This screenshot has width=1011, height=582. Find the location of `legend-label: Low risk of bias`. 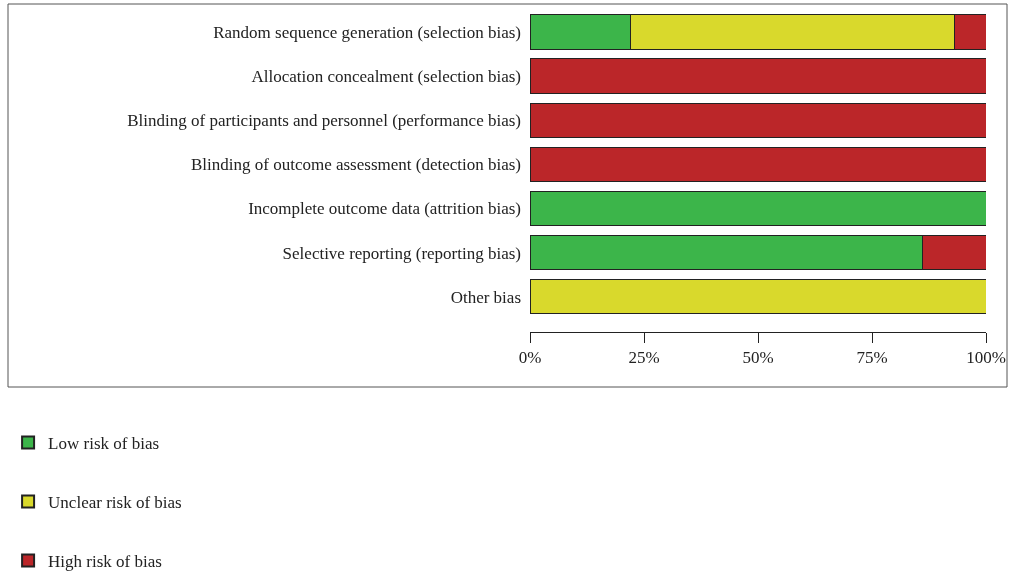

legend-label: Low risk of bias is located at coordinates (104, 444).